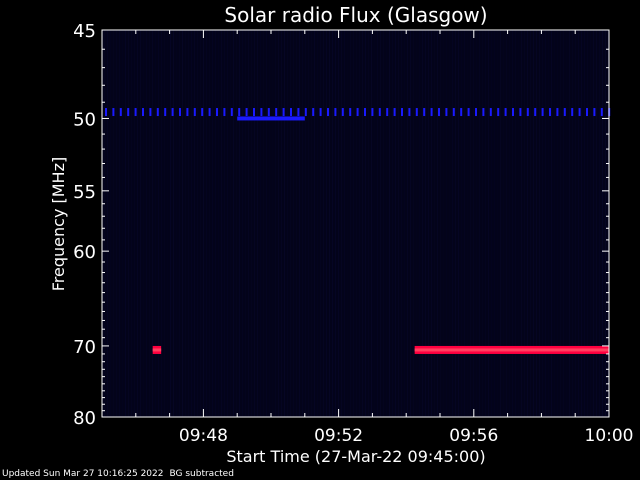 This screenshot has width=640, height=480. Describe the element at coordinates (58, 224) in the screenshot. I see `y-axis-label: Frequency [MHz]` at that location.